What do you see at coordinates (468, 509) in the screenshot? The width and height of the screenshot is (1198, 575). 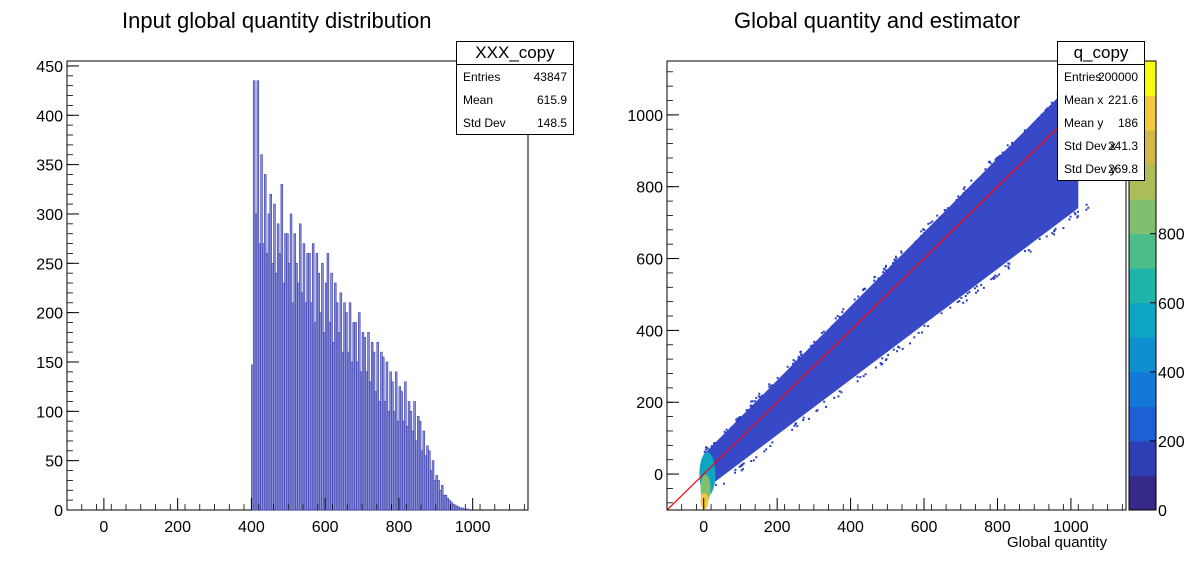 I see `histogram-bar` at bounding box center [468, 509].